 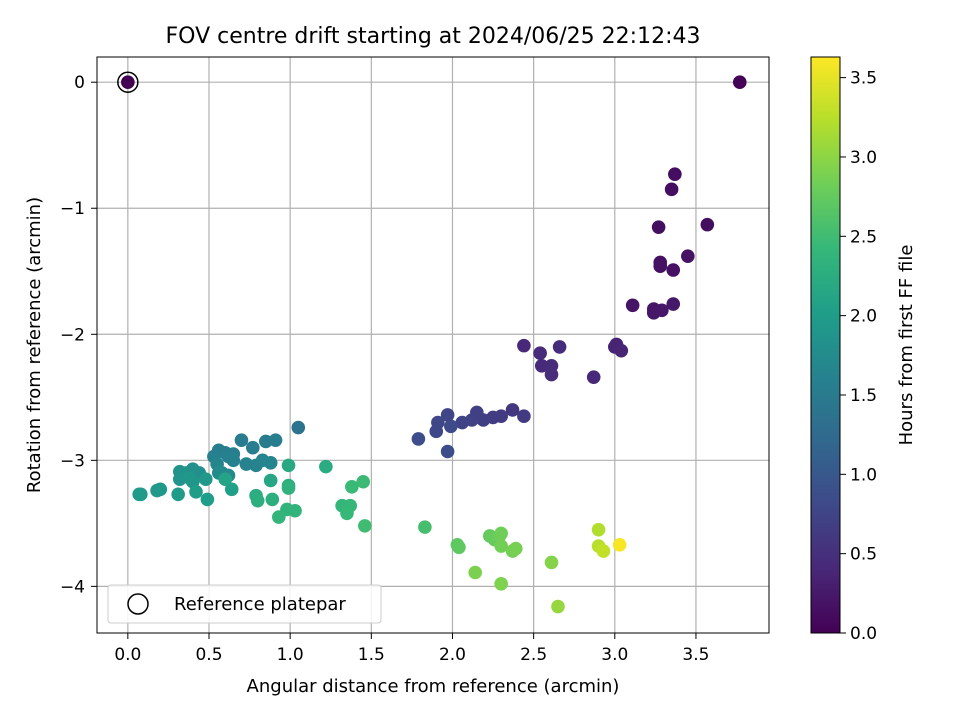 I want to click on reference-circle, so click(x=128, y=82).